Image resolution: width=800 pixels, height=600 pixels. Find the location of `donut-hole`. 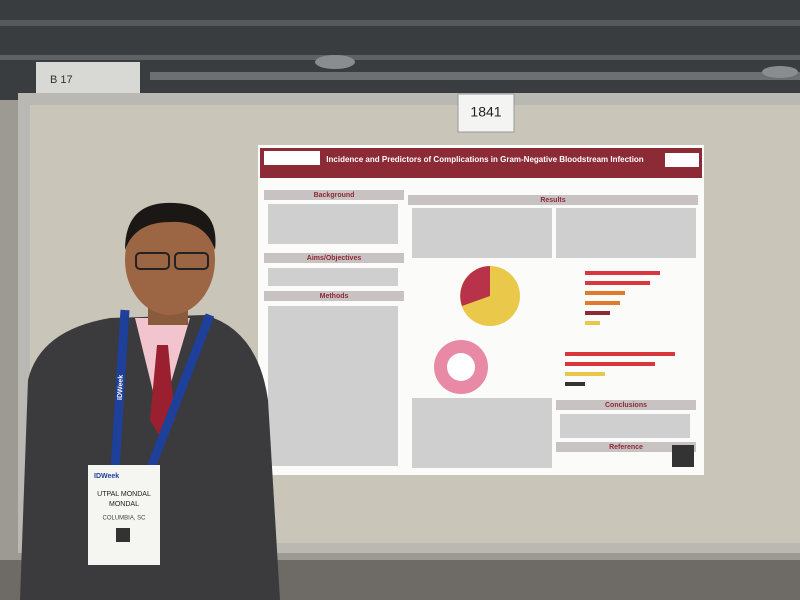

donut-hole is located at coordinates (461, 367).